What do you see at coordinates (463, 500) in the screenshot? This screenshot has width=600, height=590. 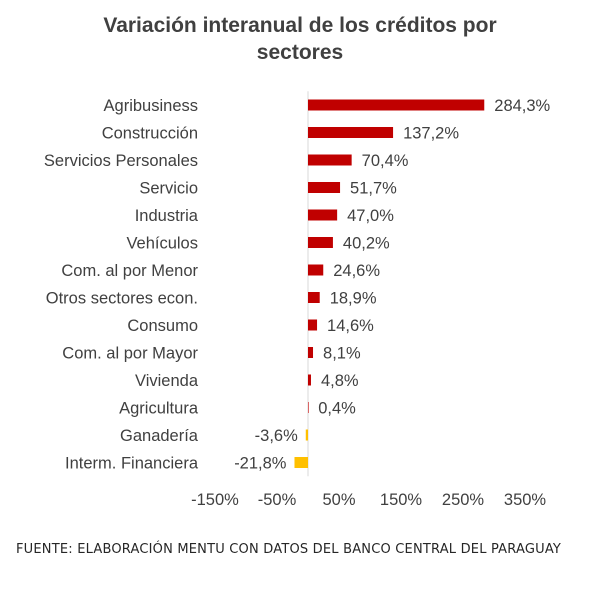 I see `x-tick-label: 250%` at bounding box center [463, 500].